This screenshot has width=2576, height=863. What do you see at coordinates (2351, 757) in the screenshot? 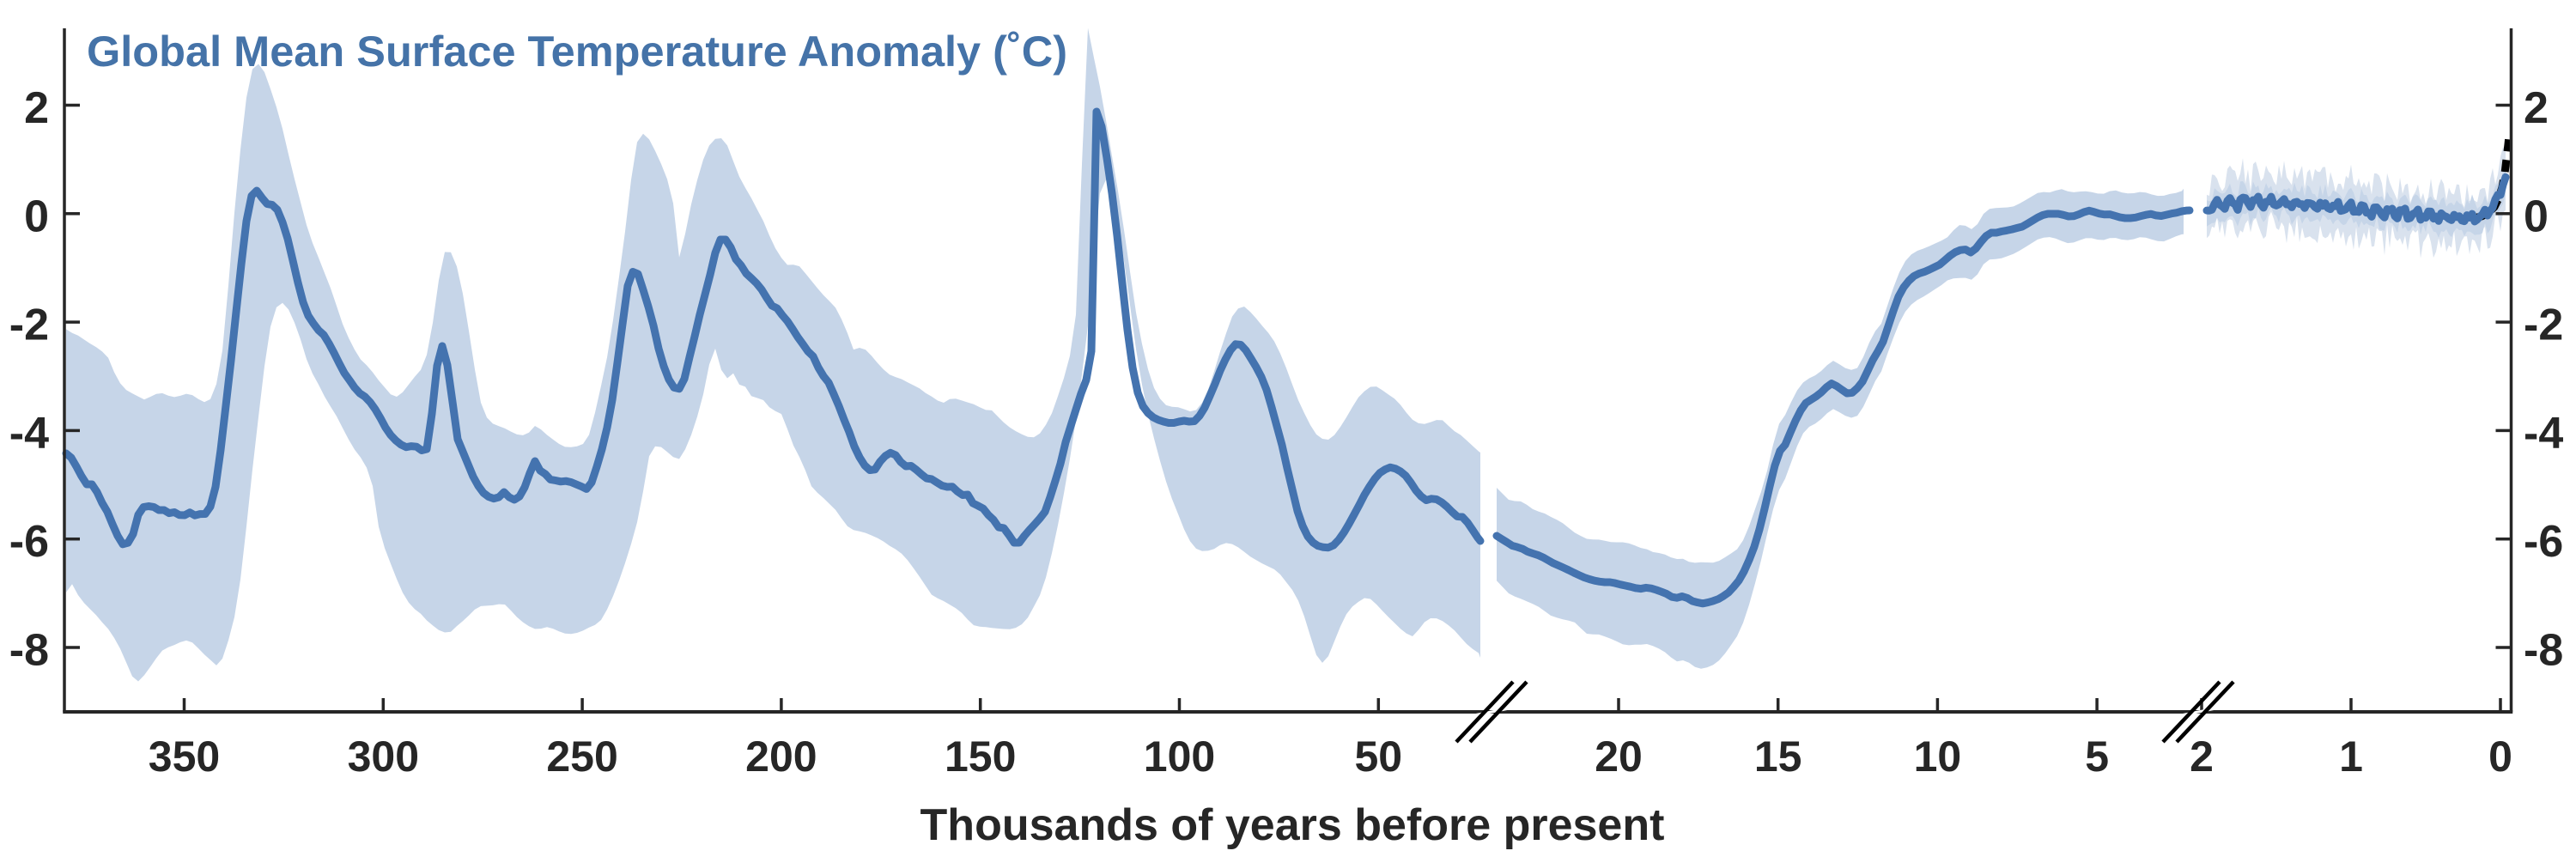
I see `svg-text: 1` at bounding box center [2351, 757].